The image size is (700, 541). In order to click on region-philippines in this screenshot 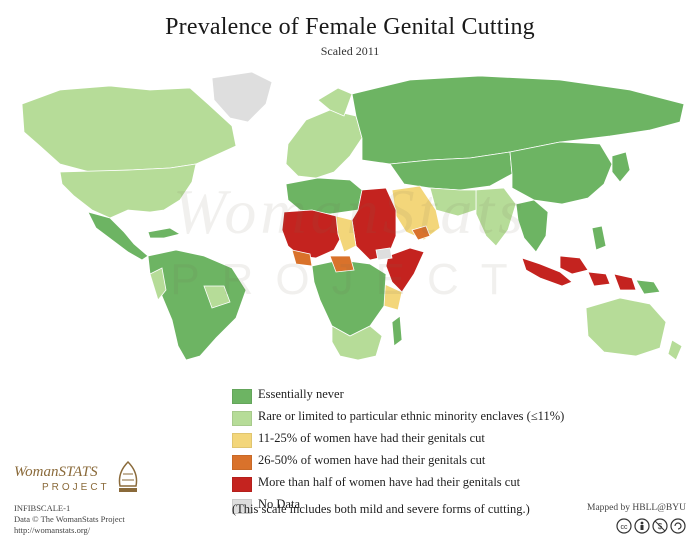, I will do `click(599, 238)`.